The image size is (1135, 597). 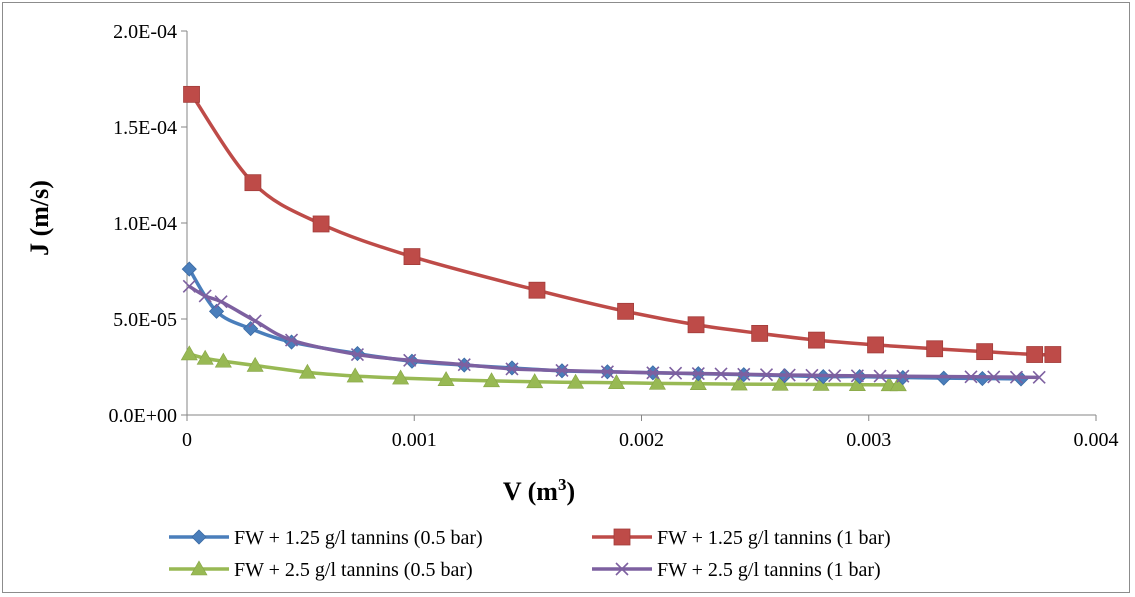 What do you see at coordinates (145, 128) in the screenshot?
I see `y-tick-label: 1.5E-04` at bounding box center [145, 128].